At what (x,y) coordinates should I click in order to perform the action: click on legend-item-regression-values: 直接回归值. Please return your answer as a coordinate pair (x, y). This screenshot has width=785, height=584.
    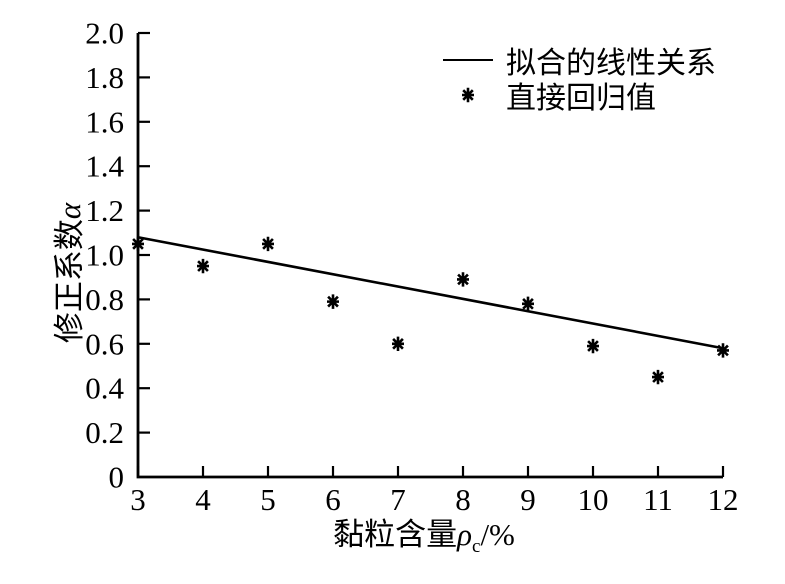
    Looking at the image, I should click on (578, 96).